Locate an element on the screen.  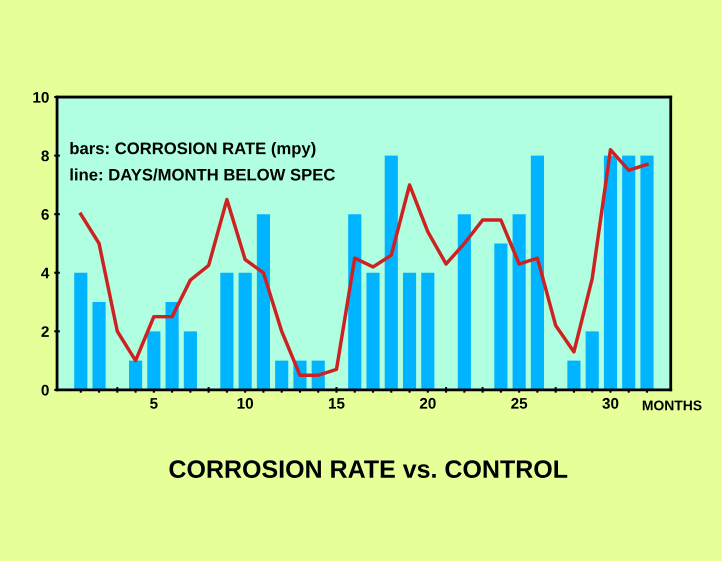
y-tick-label: 8 is located at coordinates (45, 156).